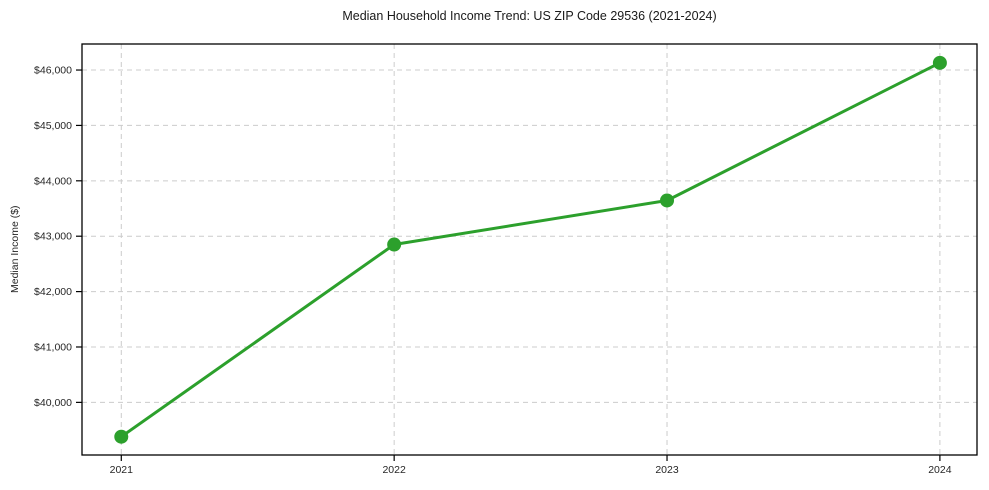  What do you see at coordinates (53, 347) in the screenshot?
I see `y-tick-label: $41,000` at bounding box center [53, 347].